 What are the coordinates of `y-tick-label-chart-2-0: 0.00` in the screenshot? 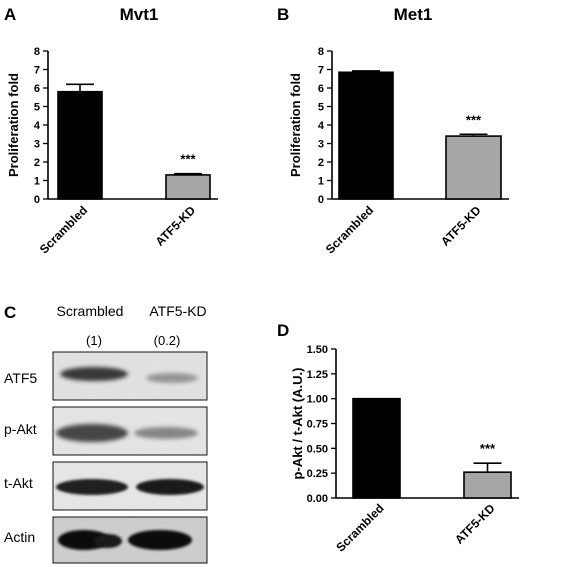 It's located at (317, 499).